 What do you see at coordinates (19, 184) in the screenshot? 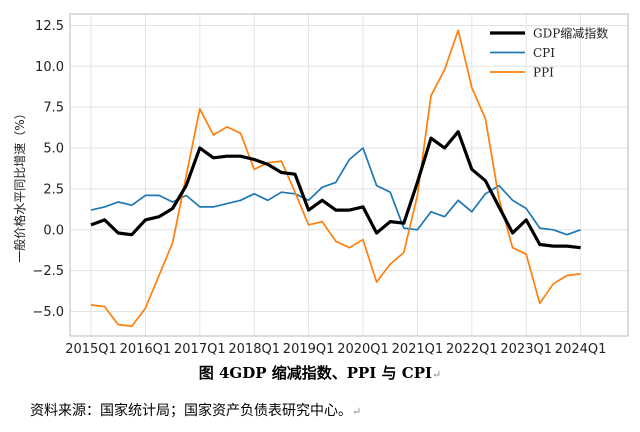
I see `y-axis-label: 一般价格水平同比增速（%）` at bounding box center [19, 184].